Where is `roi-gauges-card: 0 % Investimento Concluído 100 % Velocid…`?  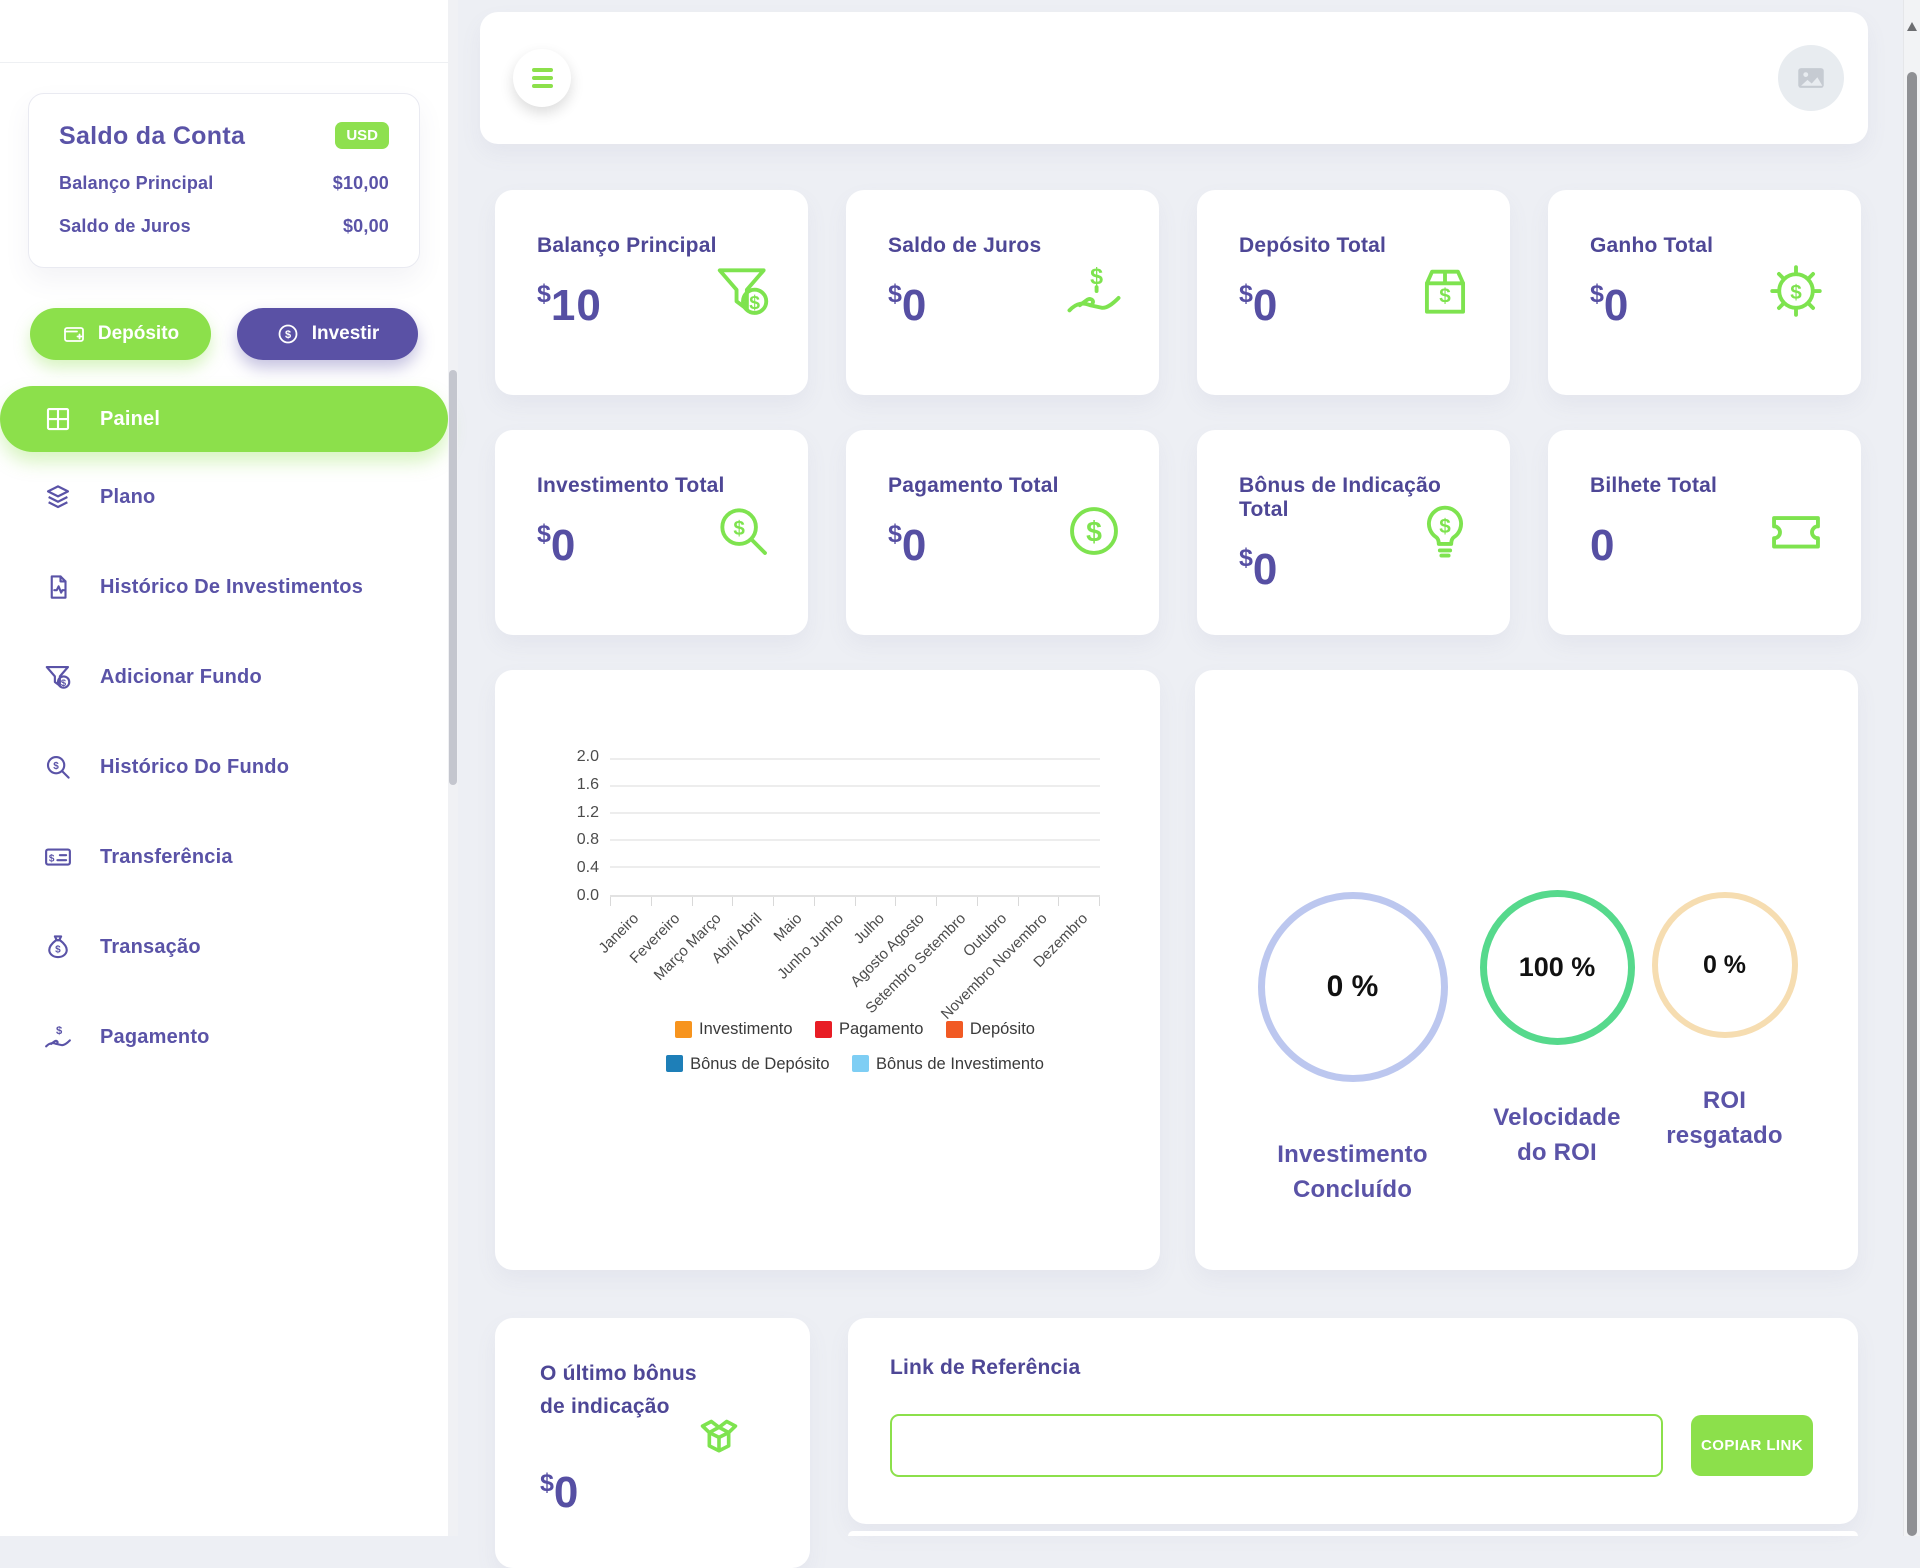 roi-gauges-card: 0 % Investimento Concluído 100 % Velocid… is located at coordinates (1526, 970).